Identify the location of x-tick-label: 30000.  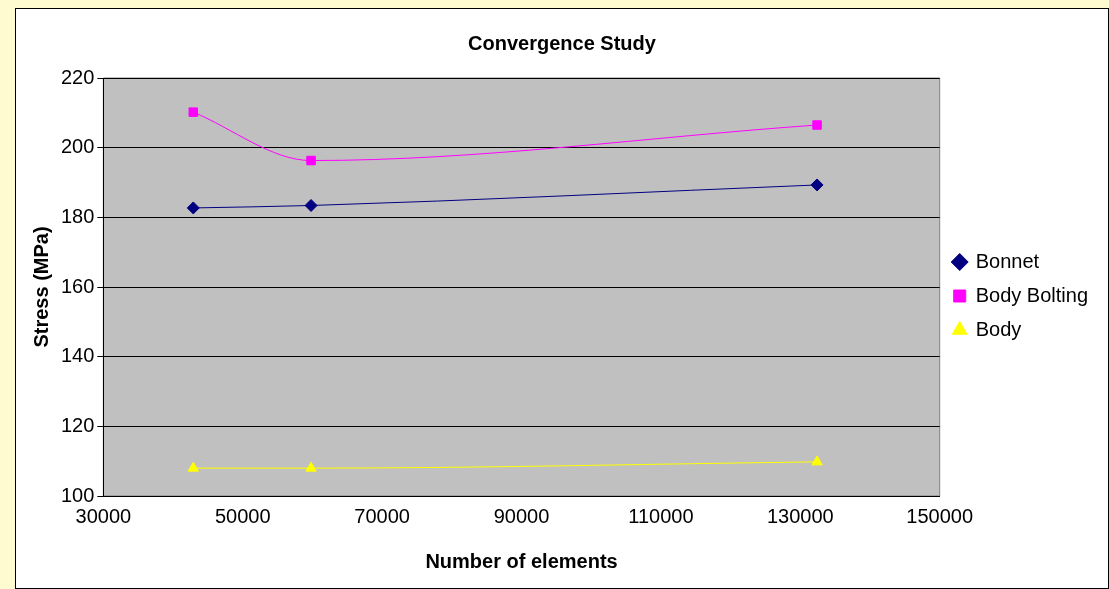
(103, 515).